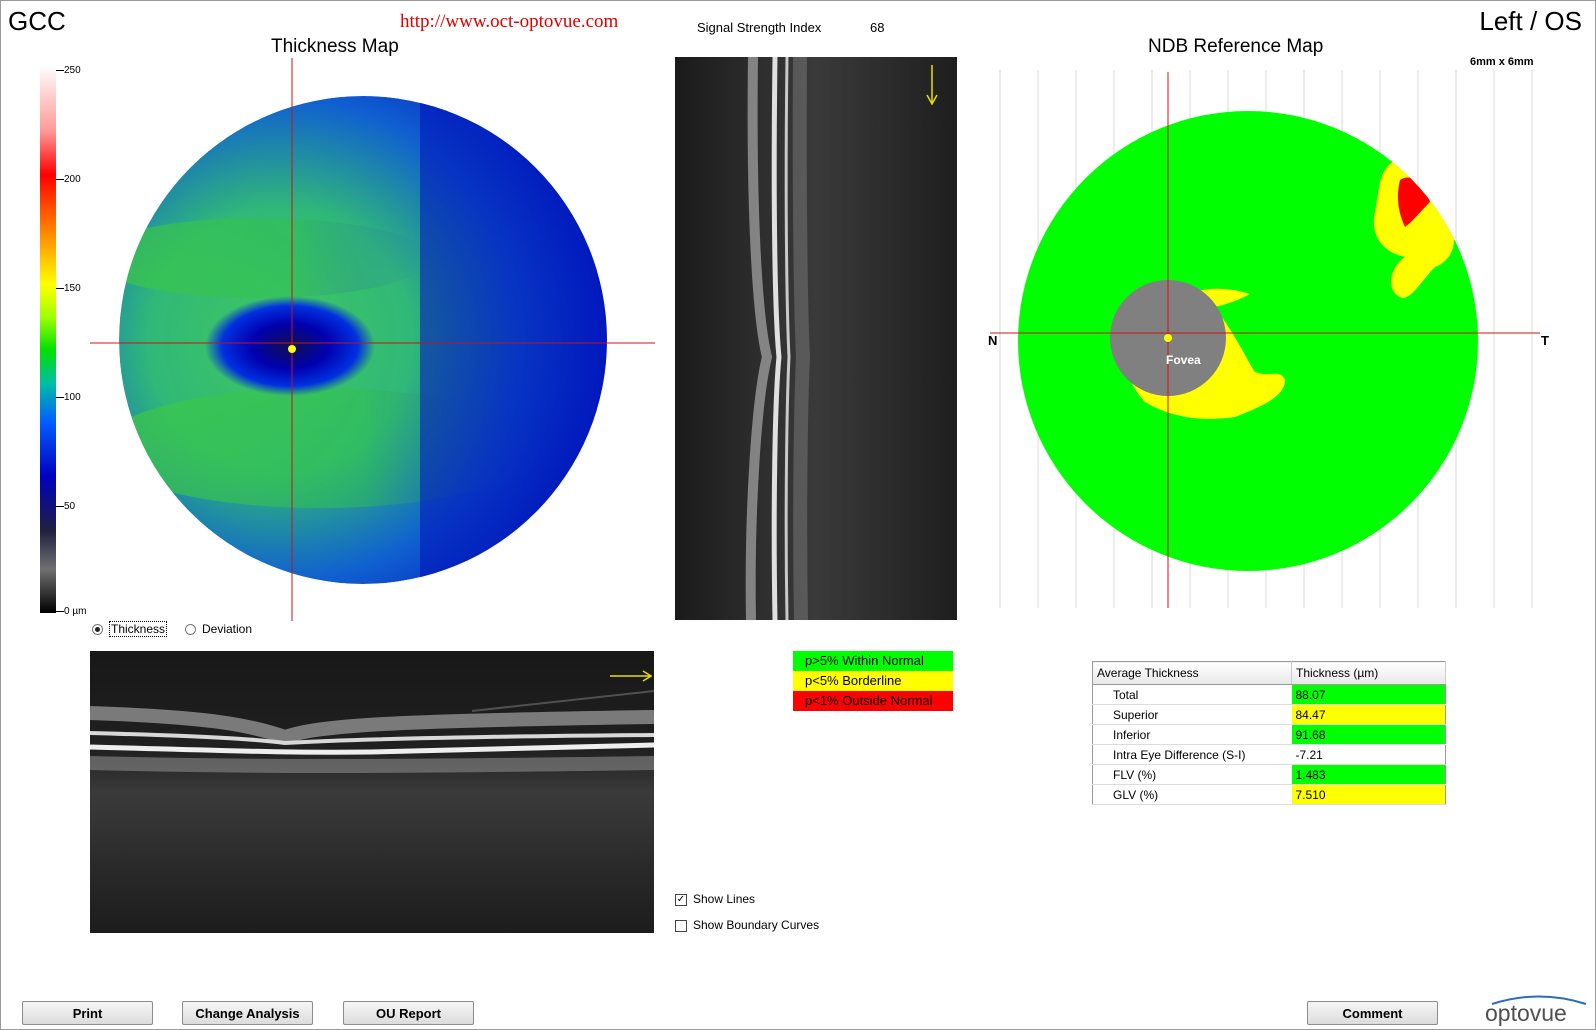 This screenshot has height=1030, width=1596. I want to click on scale-tick-label: 50, so click(70, 506).